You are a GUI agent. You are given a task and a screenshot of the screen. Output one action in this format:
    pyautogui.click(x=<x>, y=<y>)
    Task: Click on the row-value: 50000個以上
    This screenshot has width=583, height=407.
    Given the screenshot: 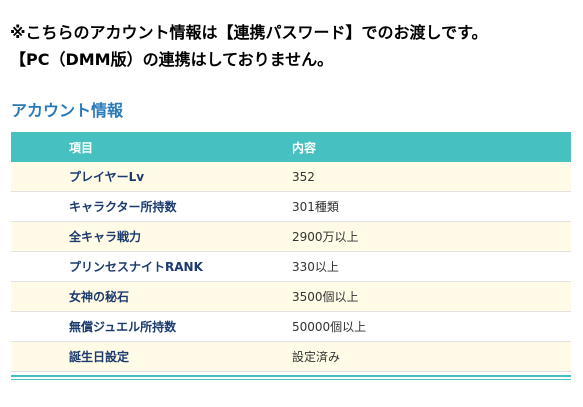 What is the action you would take?
    pyautogui.click(x=431, y=326)
    